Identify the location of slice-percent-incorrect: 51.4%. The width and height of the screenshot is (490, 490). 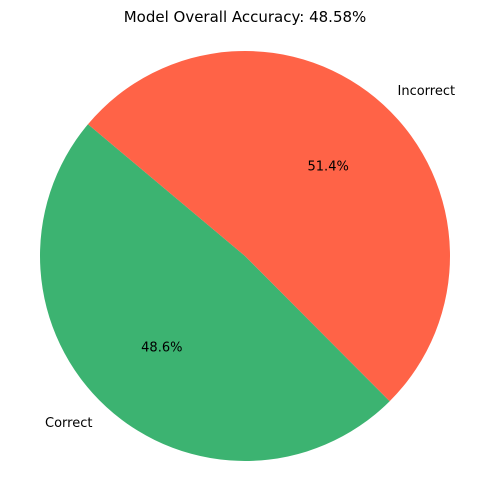
(328, 166).